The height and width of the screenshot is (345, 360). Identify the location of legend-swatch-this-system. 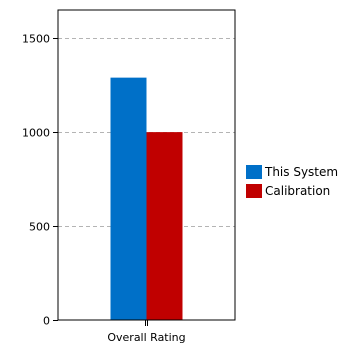
(254, 171).